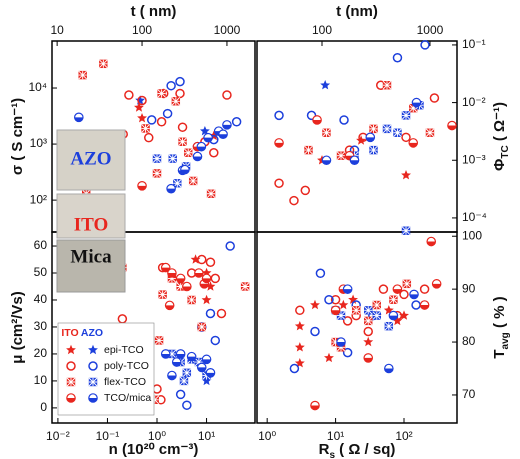 This screenshot has width=520, height=459. Describe the element at coordinates (157, 436) in the screenshot. I see `x-tick-label: 10⁰` at that location.